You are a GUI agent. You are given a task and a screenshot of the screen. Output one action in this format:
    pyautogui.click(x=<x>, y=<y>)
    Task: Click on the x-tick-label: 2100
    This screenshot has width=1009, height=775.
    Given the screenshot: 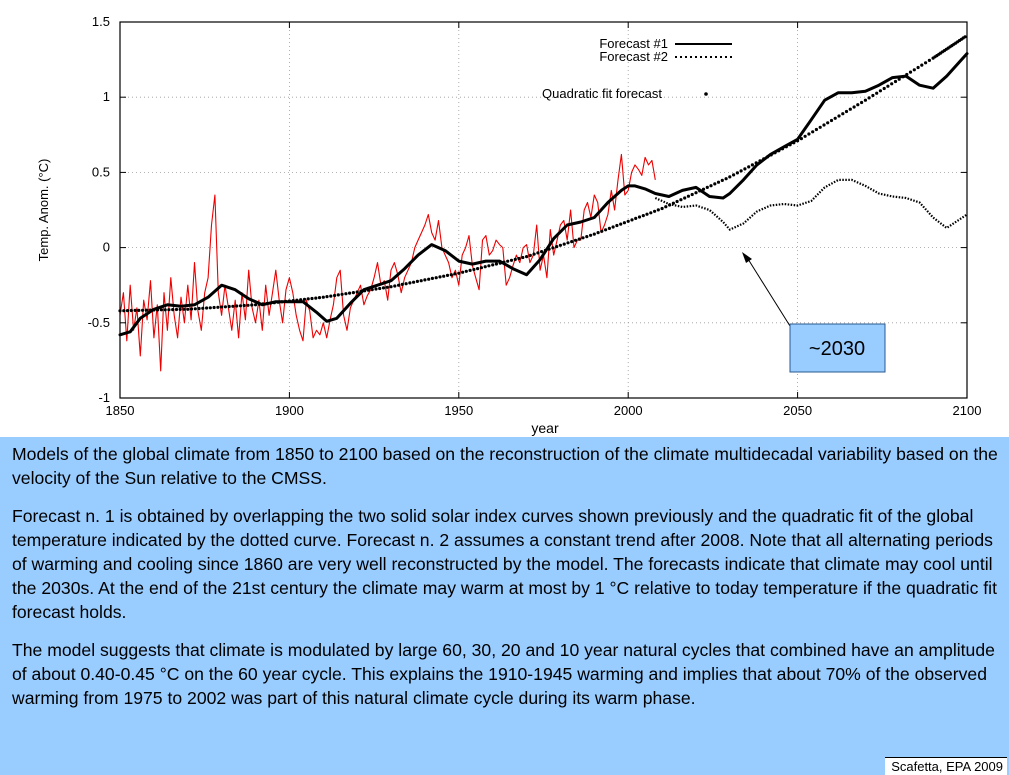 What is the action you would take?
    pyautogui.click(x=967, y=410)
    